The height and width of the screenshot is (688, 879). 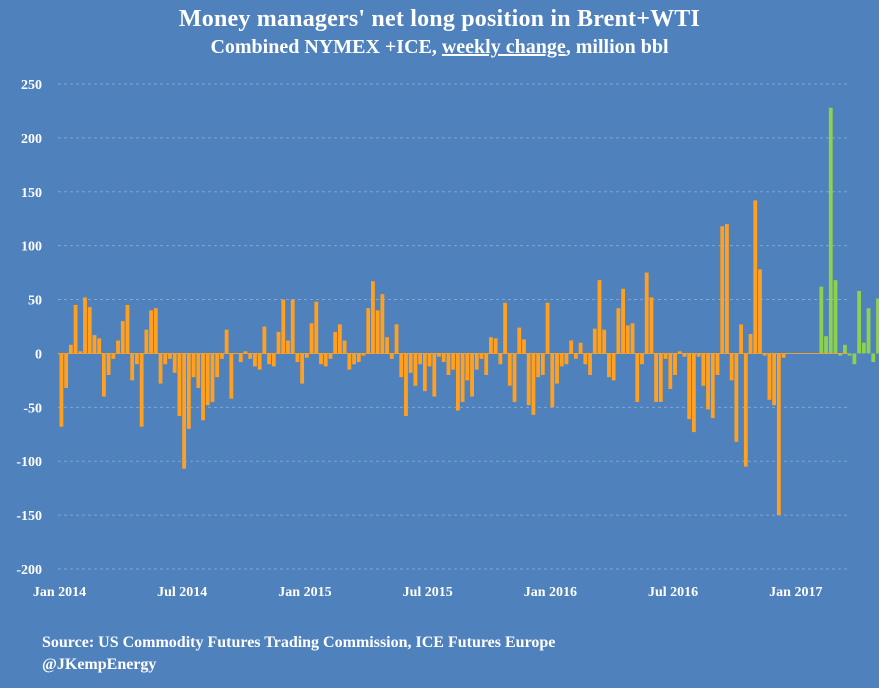 I want to click on y-tick-label: -100, so click(x=29, y=462).